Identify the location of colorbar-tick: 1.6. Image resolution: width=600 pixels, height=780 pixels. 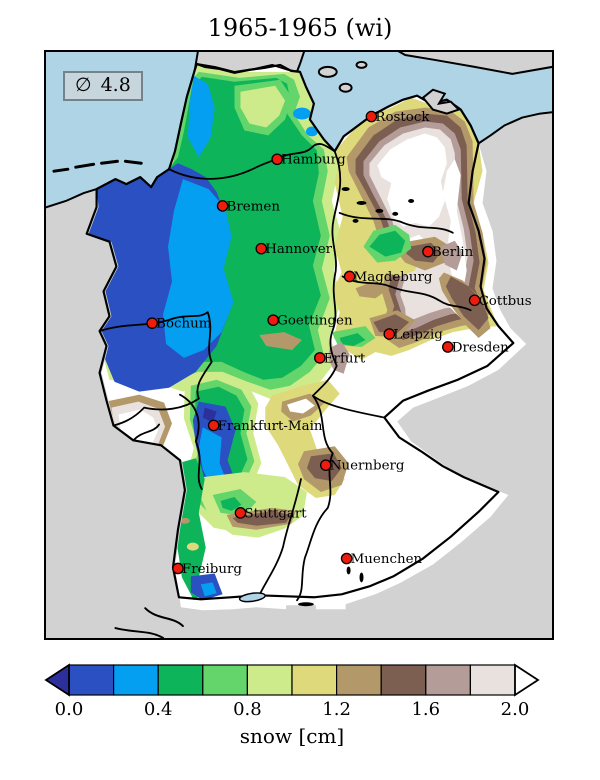
(426, 709).